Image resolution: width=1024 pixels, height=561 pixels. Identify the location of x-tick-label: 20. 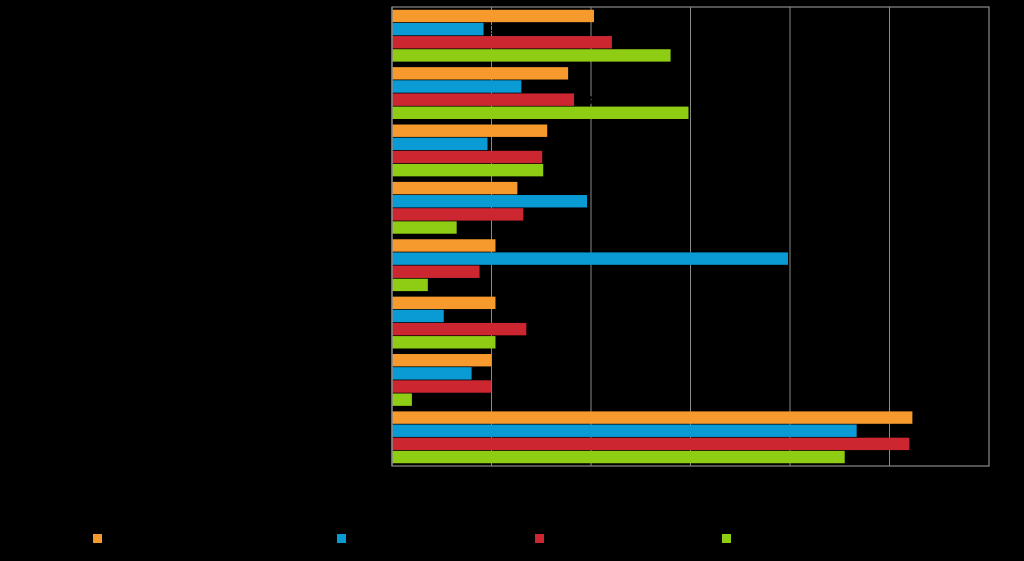
(591, 480).